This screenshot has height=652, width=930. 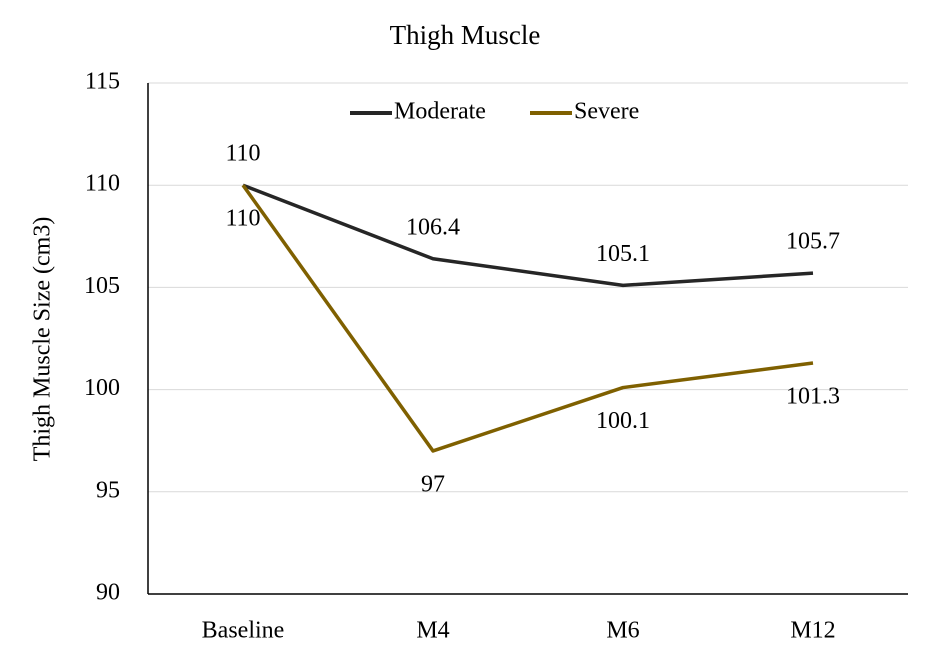 I want to click on legend-label: Moderate, so click(x=440, y=112).